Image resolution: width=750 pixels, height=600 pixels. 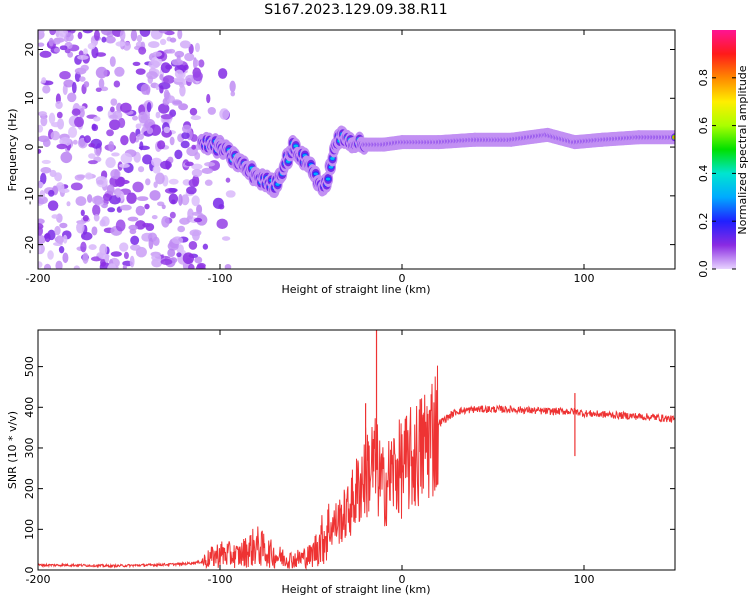 I want to click on y-tick-label: 20, so click(x=29, y=50).